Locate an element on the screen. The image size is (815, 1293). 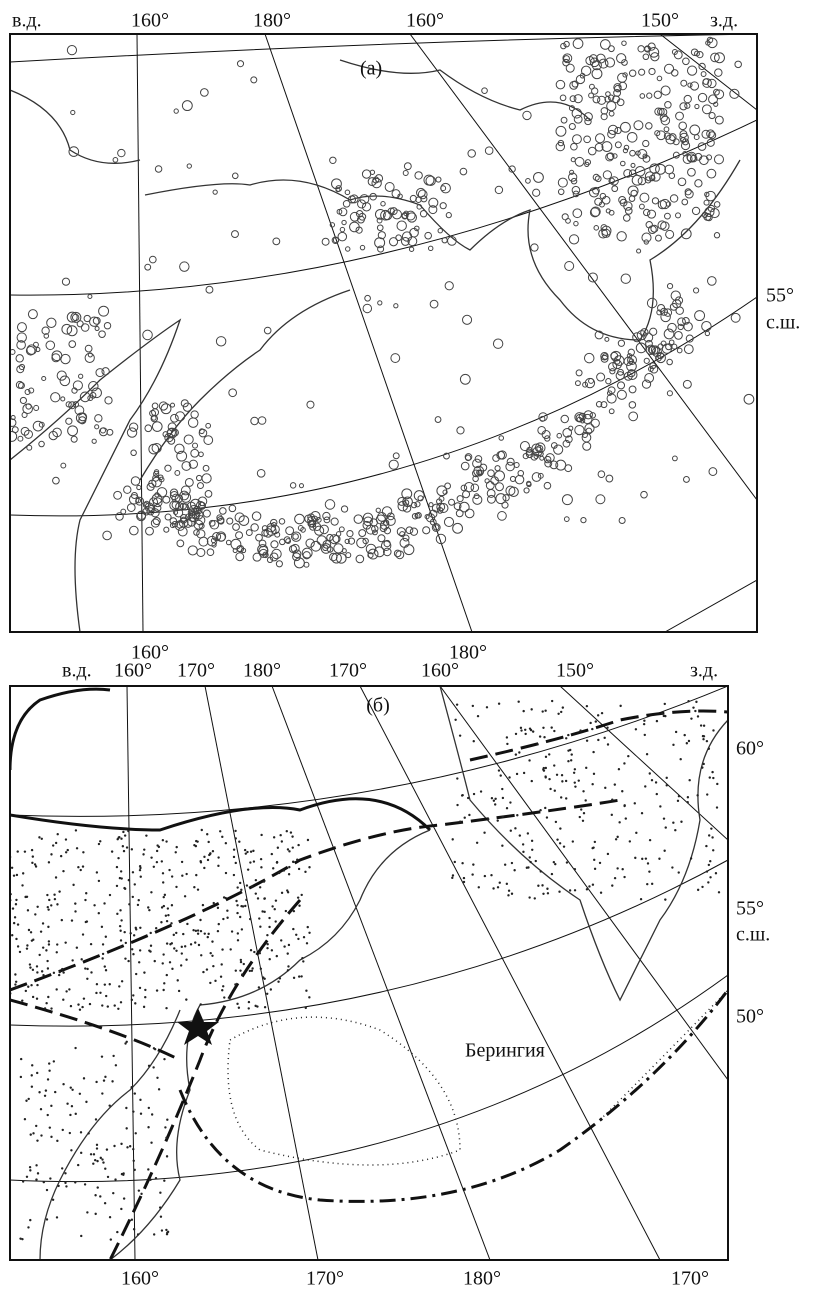
panel-label: (б) is located at coordinates (378, 706).